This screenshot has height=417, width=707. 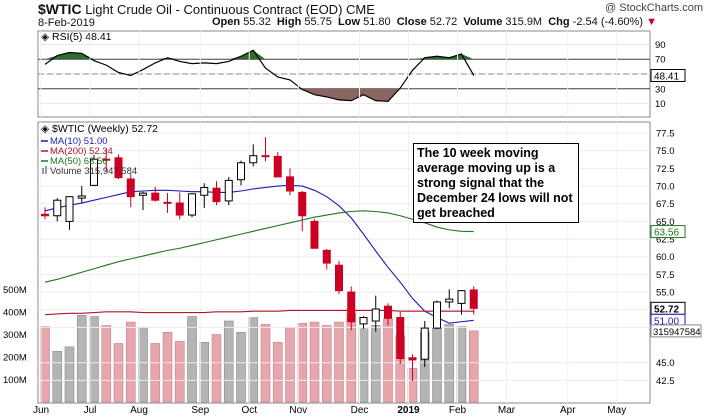 What do you see at coordinates (99, 129) in the screenshot?
I see `price-legend: ◈ $WTIC (Weekly) 52.72` at bounding box center [99, 129].